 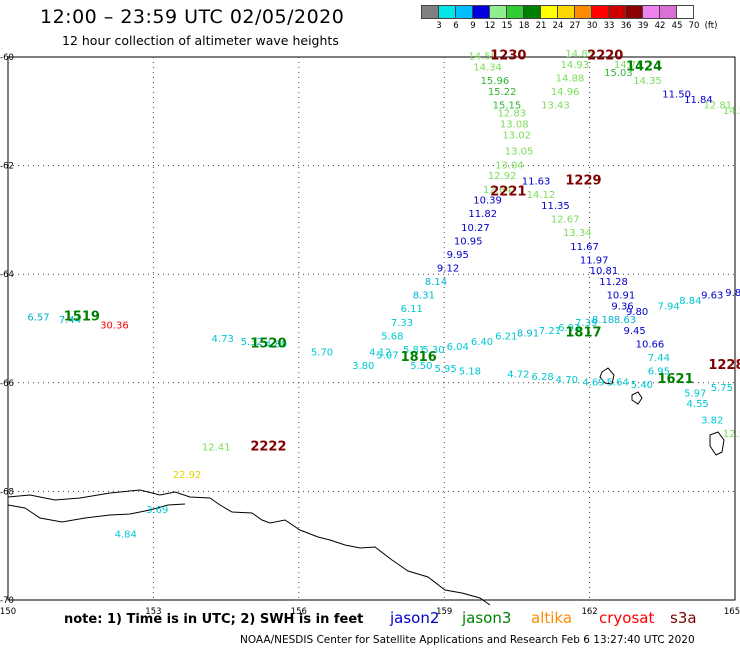 I want to click on wave-height-value: 11.63, so click(x=536, y=182).